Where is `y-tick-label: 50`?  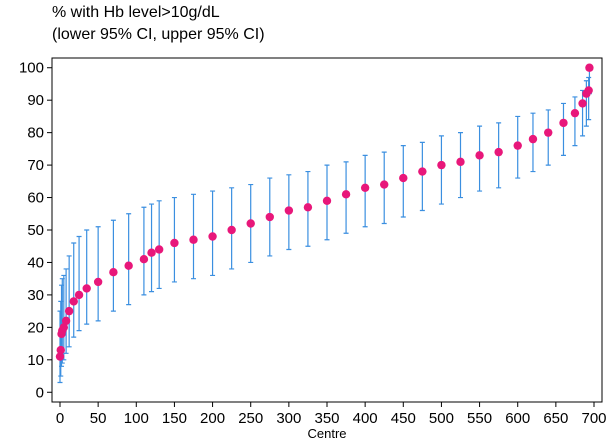 y-tick-label: 50 is located at coordinates (35, 230).